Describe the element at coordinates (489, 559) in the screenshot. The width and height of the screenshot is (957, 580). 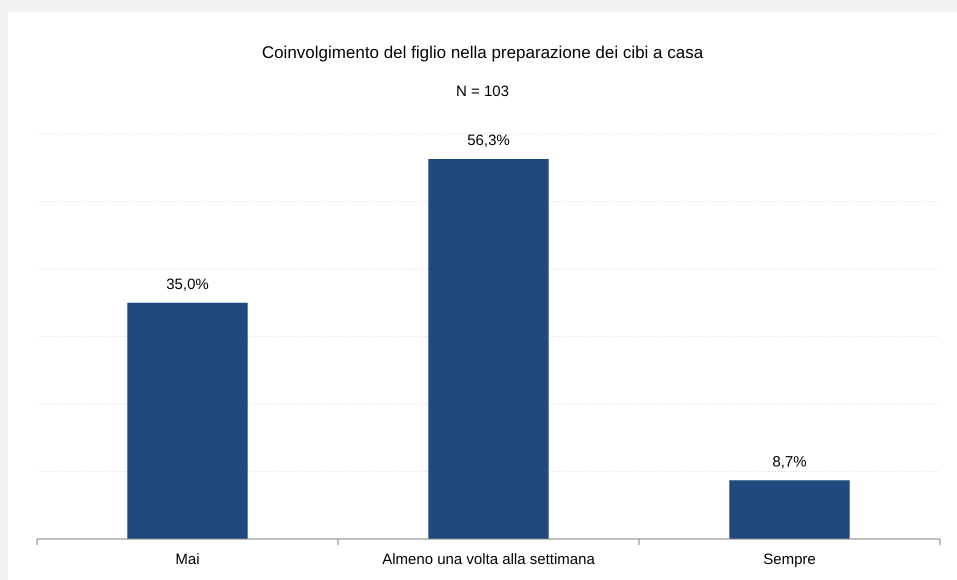
I see `x-tick-label: Almeno una volta alla settimana` at that location.